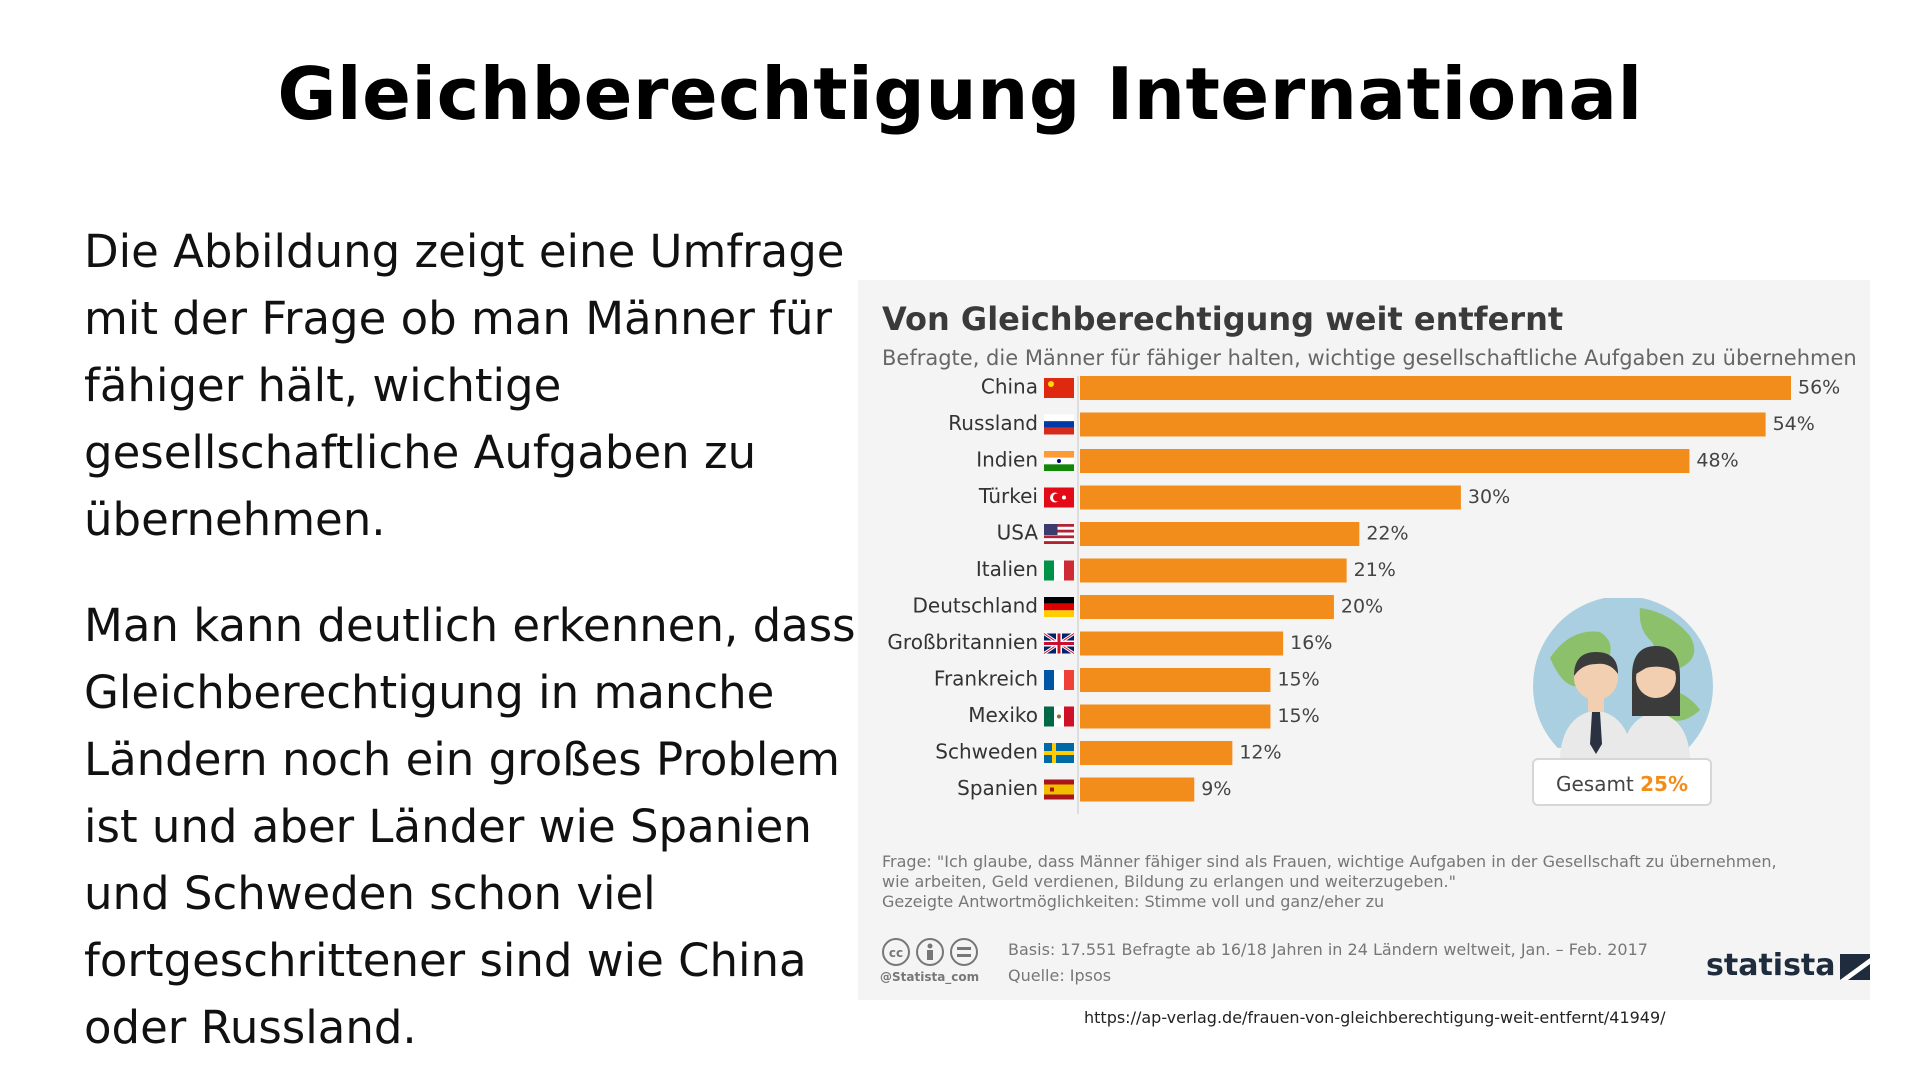  I want to click on bar-category-label: Mexiko, so click(1003, 715).